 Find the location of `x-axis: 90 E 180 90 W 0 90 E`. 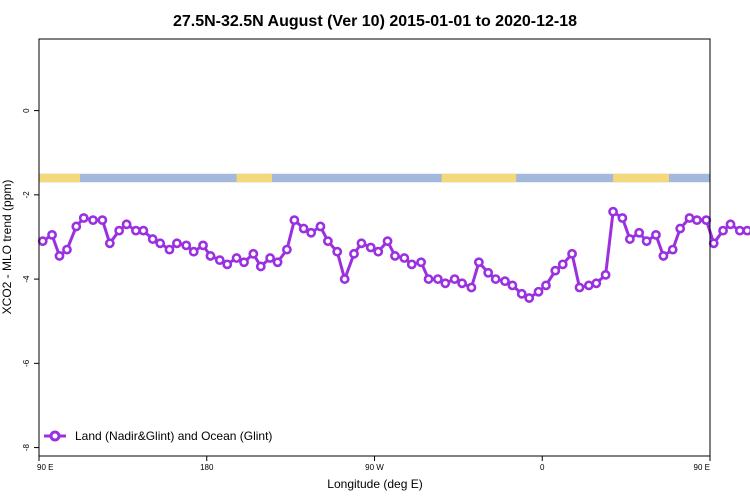

x-axis: 90 E 180 90 W 0 90 E is located at coordinates (374, 464).